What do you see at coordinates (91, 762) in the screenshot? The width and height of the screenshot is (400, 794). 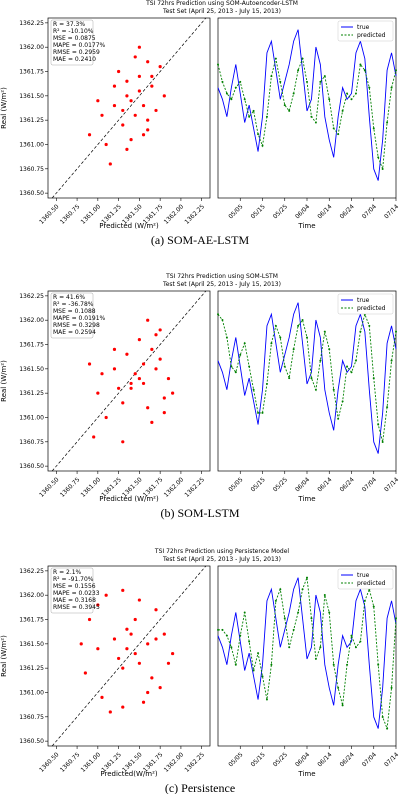 I see `x-tick-label: 1361.00` at bounding box center [91, 762].